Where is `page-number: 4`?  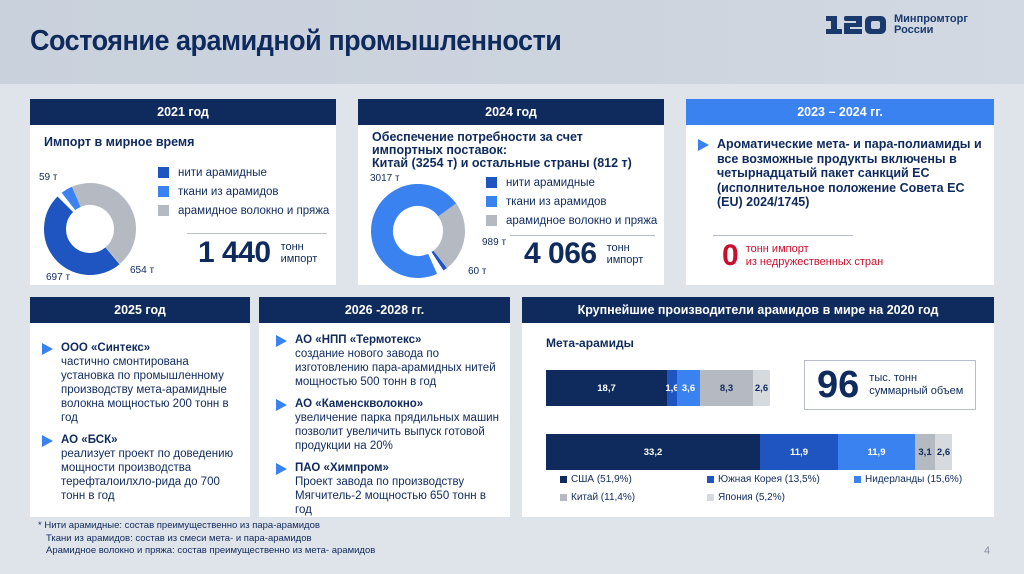 page-number: 4 is located at coordinates (987, 551).